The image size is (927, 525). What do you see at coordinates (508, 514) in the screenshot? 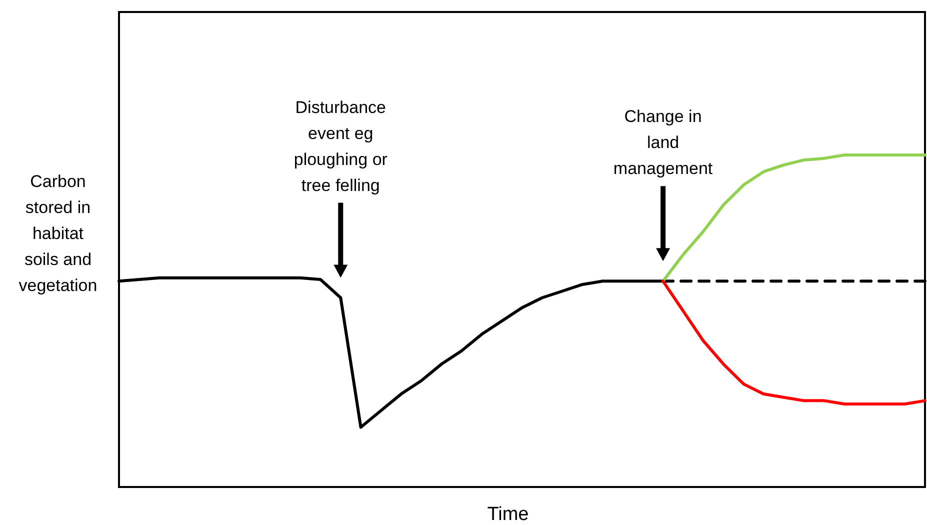
I see `x-axis-title: Time` at bounding box center [508, 514].